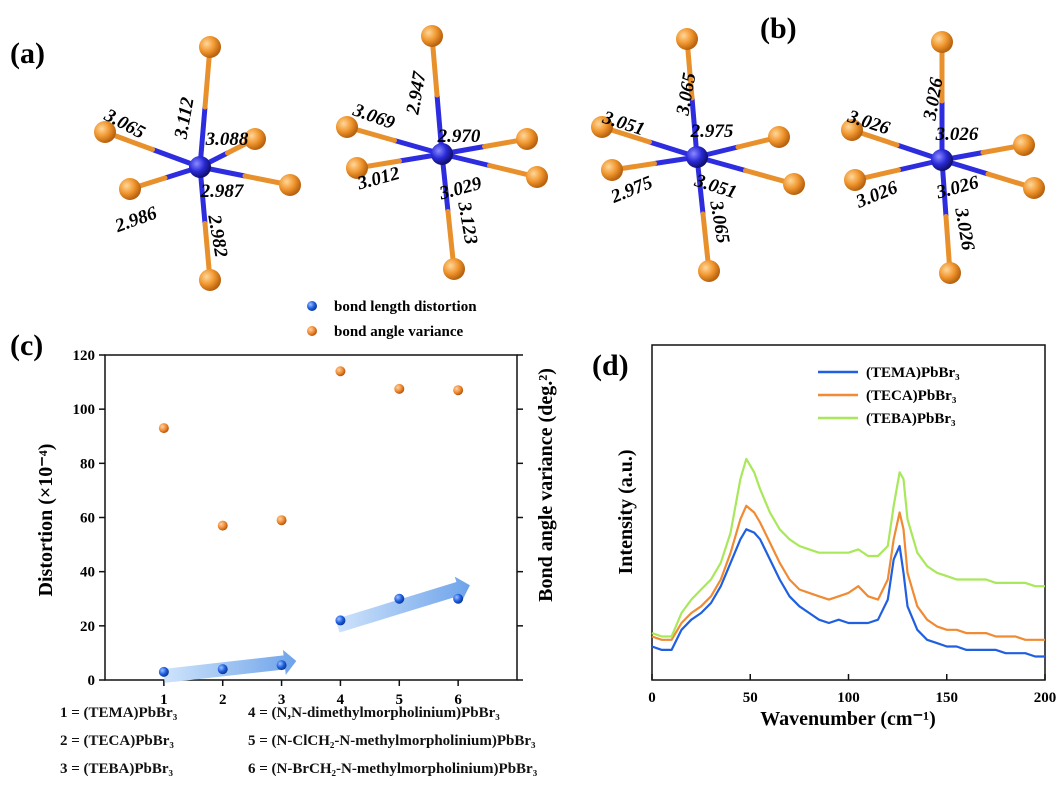 The width and height of the screenshot is (1061, 794). What do you see at coordinates (458, 700) in the screenshot?
I see `x-tick-label: 6` at bounding box center [458, 700].